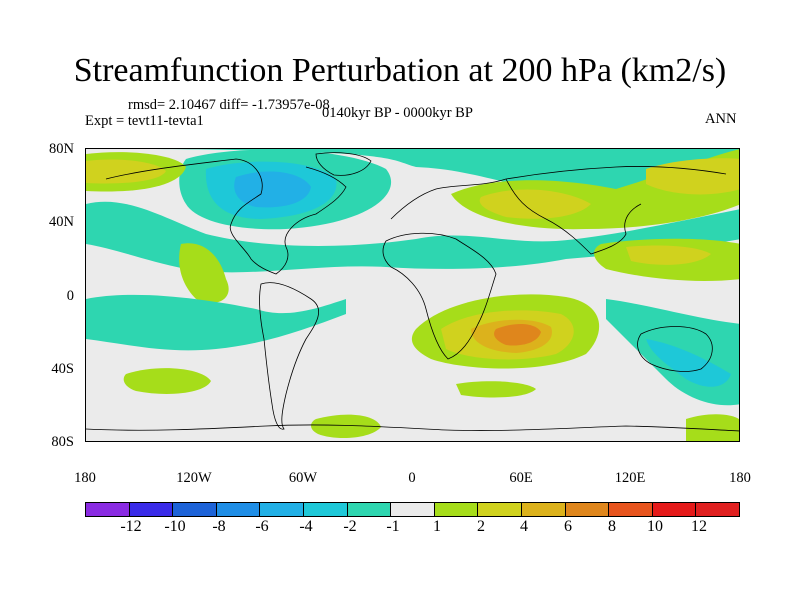 This screenshot has width=800, height=600. Describe the element at coordinates (412, 478) in the screenshot. I see `x-tick-label: 0` at that location.